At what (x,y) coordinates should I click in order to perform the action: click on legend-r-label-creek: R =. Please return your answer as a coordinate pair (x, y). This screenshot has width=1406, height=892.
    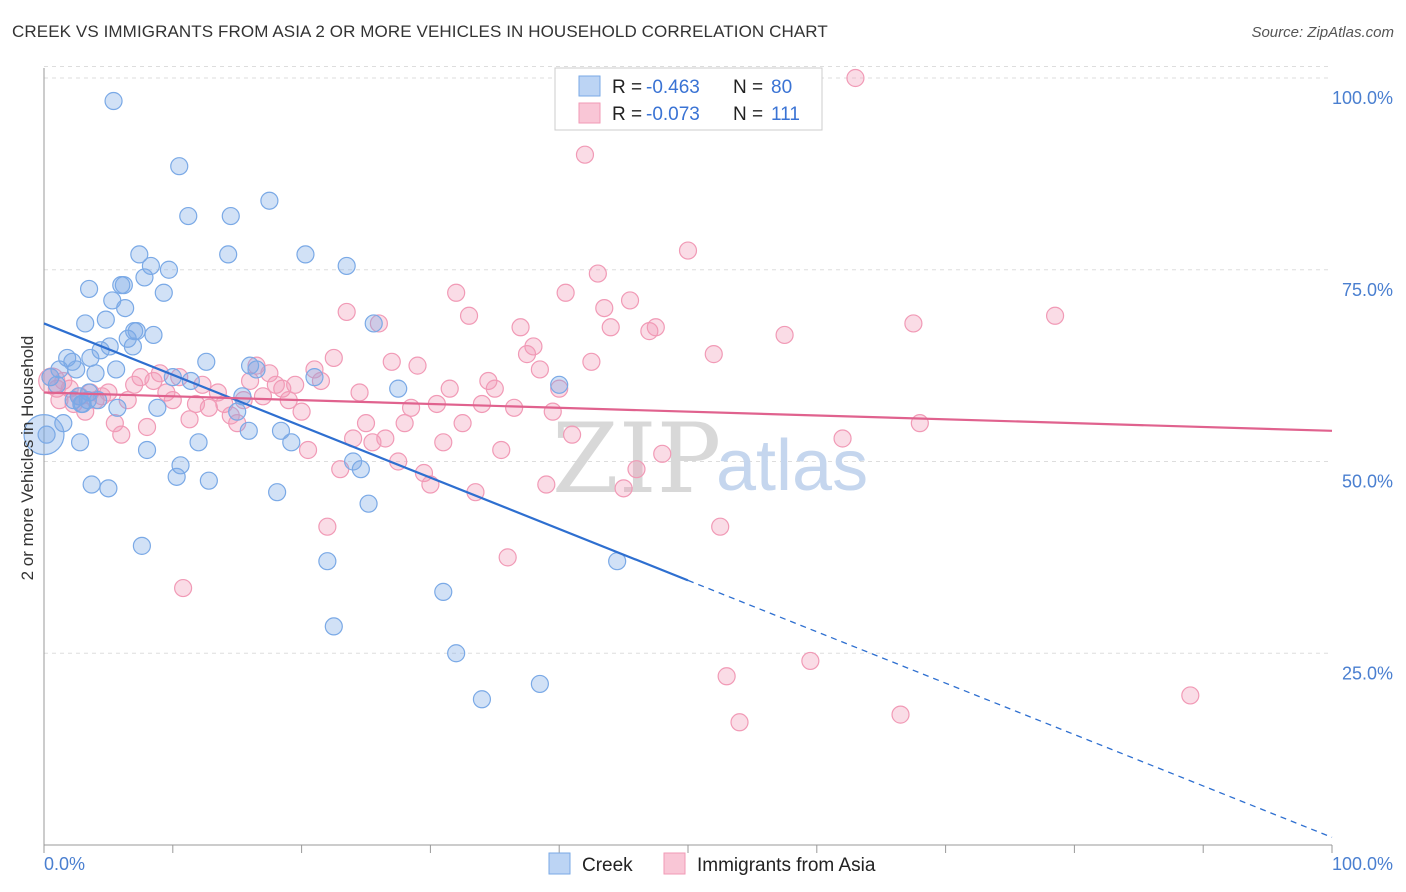
    Looking at the image, I should click on (627, 87).